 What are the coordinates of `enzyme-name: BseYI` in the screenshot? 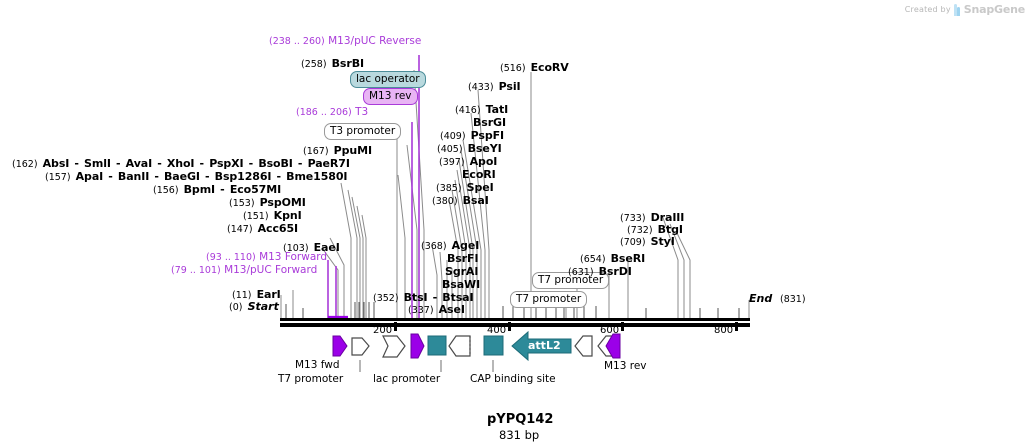 It's located at (484, 148).